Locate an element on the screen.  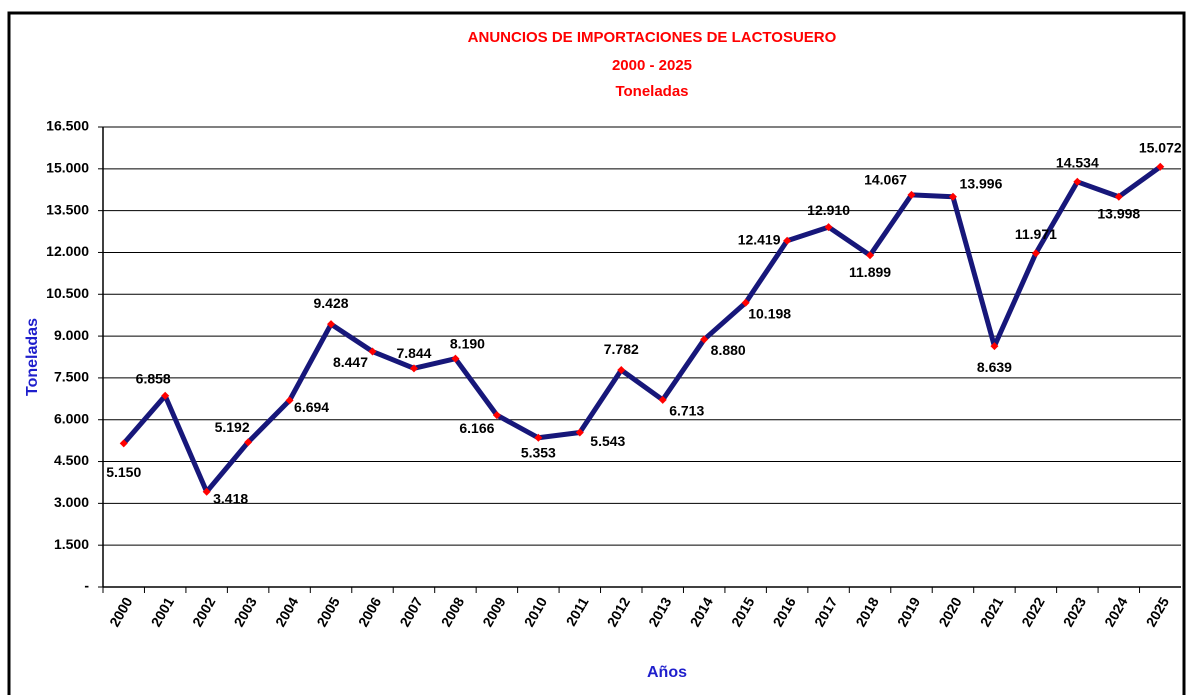
x-tick-label: 2019 is located at coordinates (909, 611).